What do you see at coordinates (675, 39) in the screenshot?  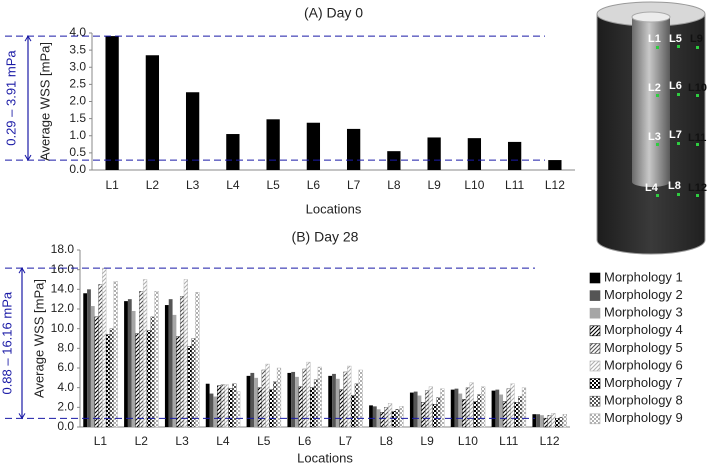 I see `location-label: L5` at bounding box center [675, 39].